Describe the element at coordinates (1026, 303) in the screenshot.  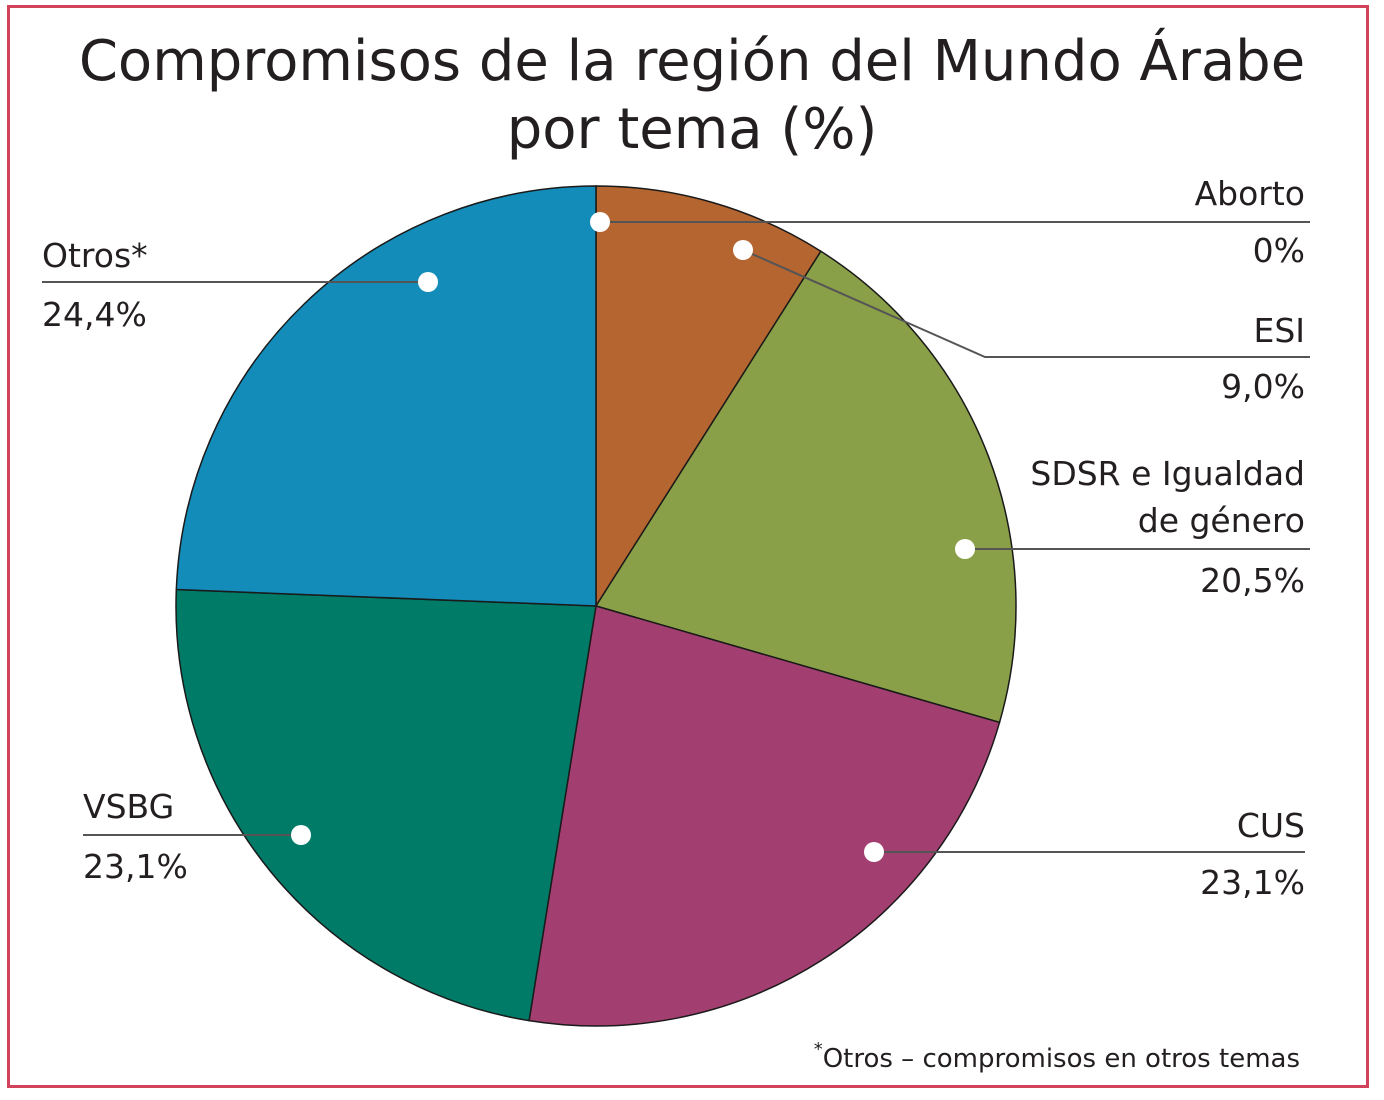
I see `leader-line-esi` at that location.